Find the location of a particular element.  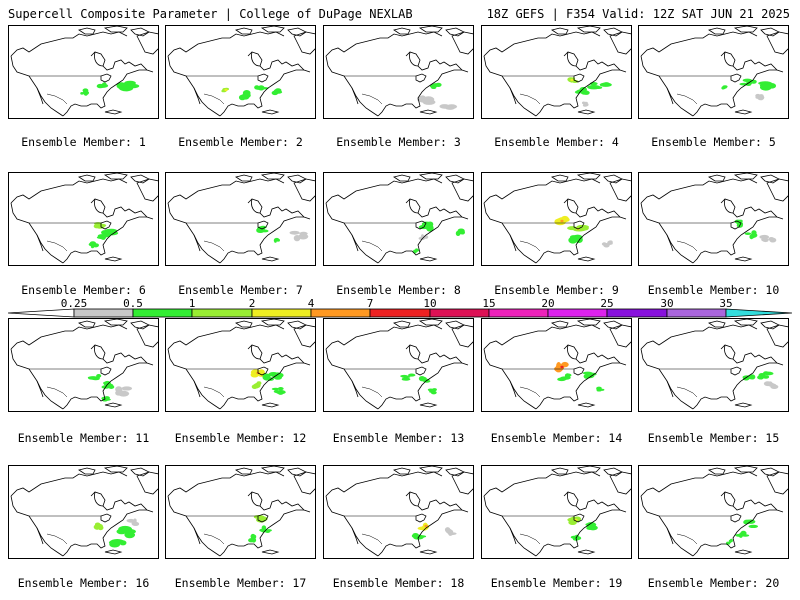

color-scale-tick-label: 30 is located at coordinates (667, 303).